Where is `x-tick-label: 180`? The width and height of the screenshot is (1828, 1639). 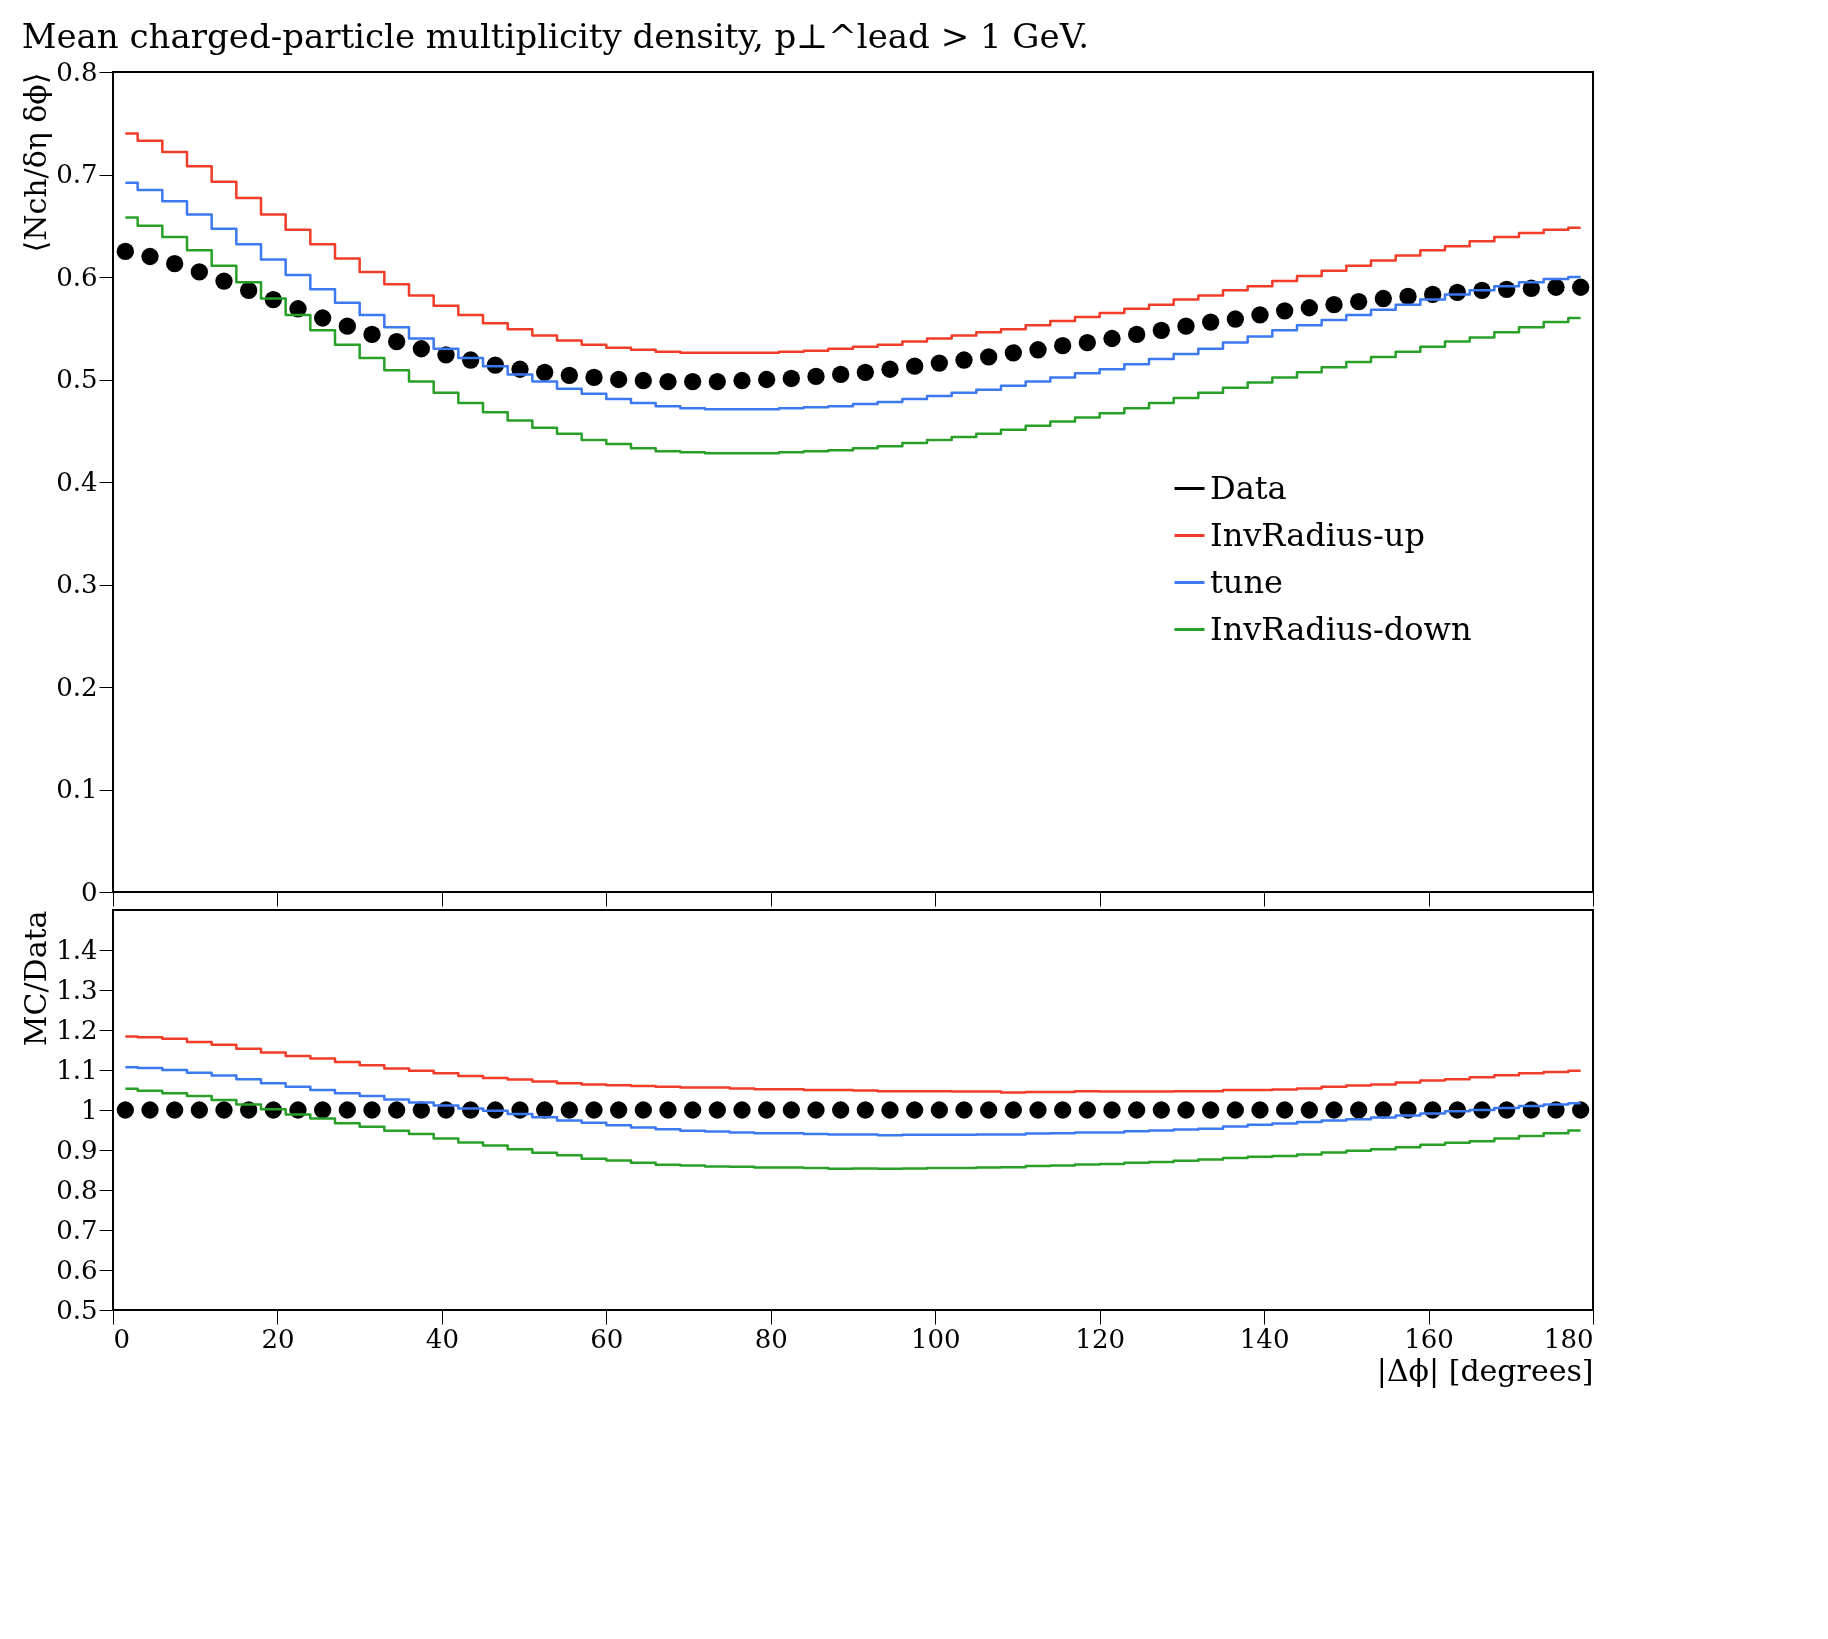 x-tick-label: 180 is located at coordinates (1568, 1338).